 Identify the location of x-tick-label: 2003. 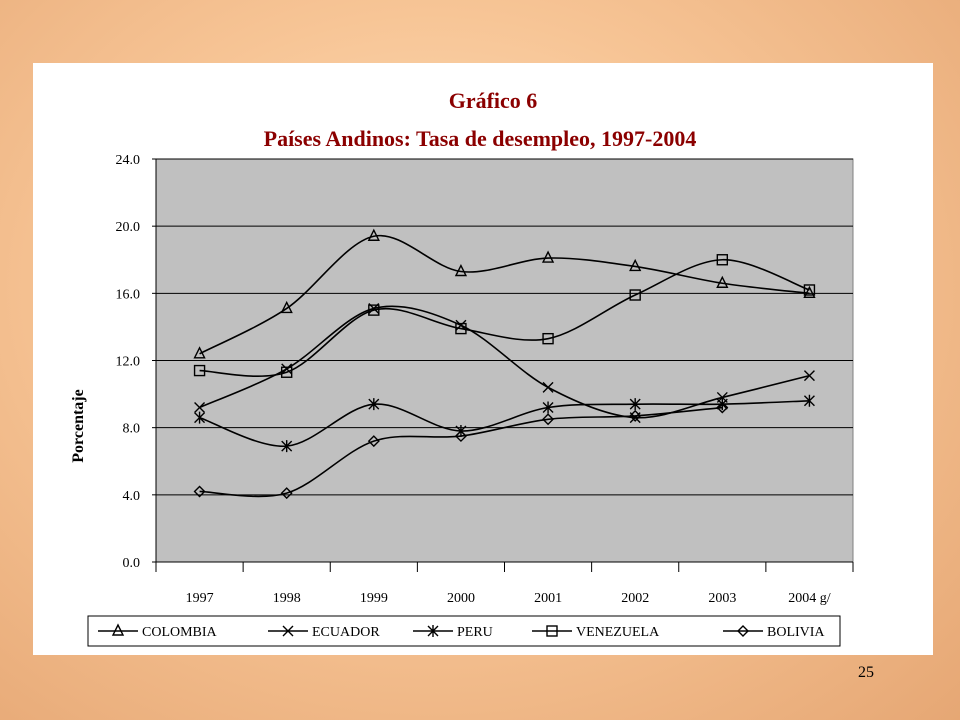
(722, 598).